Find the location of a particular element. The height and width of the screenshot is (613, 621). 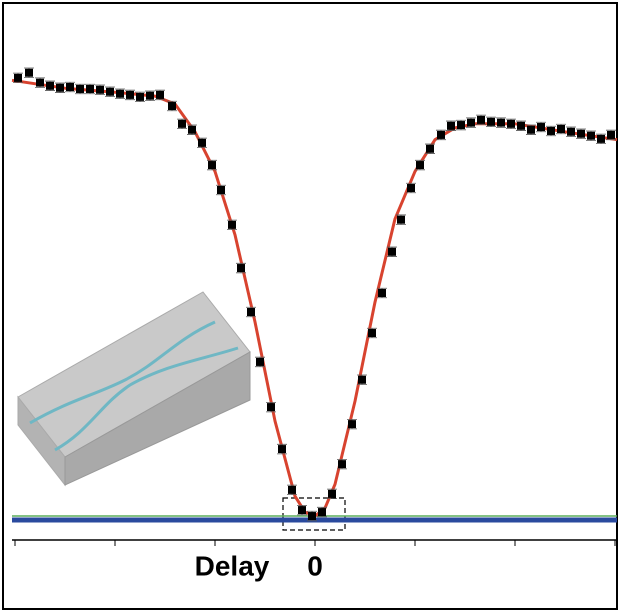

highlight-box is located at coordinates (314, 514).